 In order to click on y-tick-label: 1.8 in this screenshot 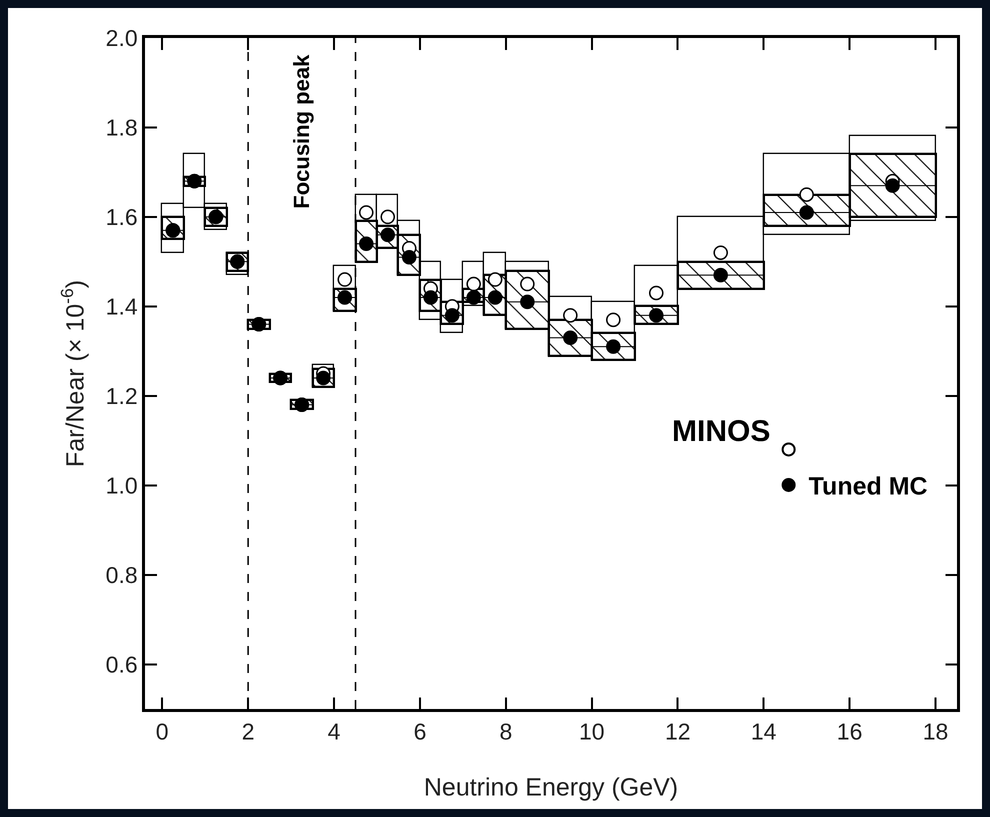, I will do `click(122, 127)`.